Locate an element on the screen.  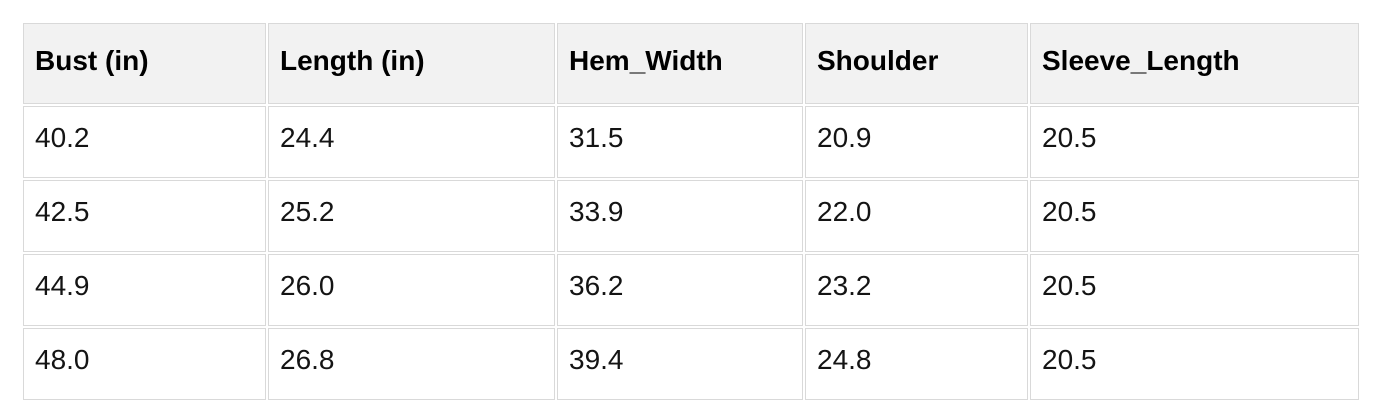
table-cell: 40.2 is located at coordinates (144, 142).